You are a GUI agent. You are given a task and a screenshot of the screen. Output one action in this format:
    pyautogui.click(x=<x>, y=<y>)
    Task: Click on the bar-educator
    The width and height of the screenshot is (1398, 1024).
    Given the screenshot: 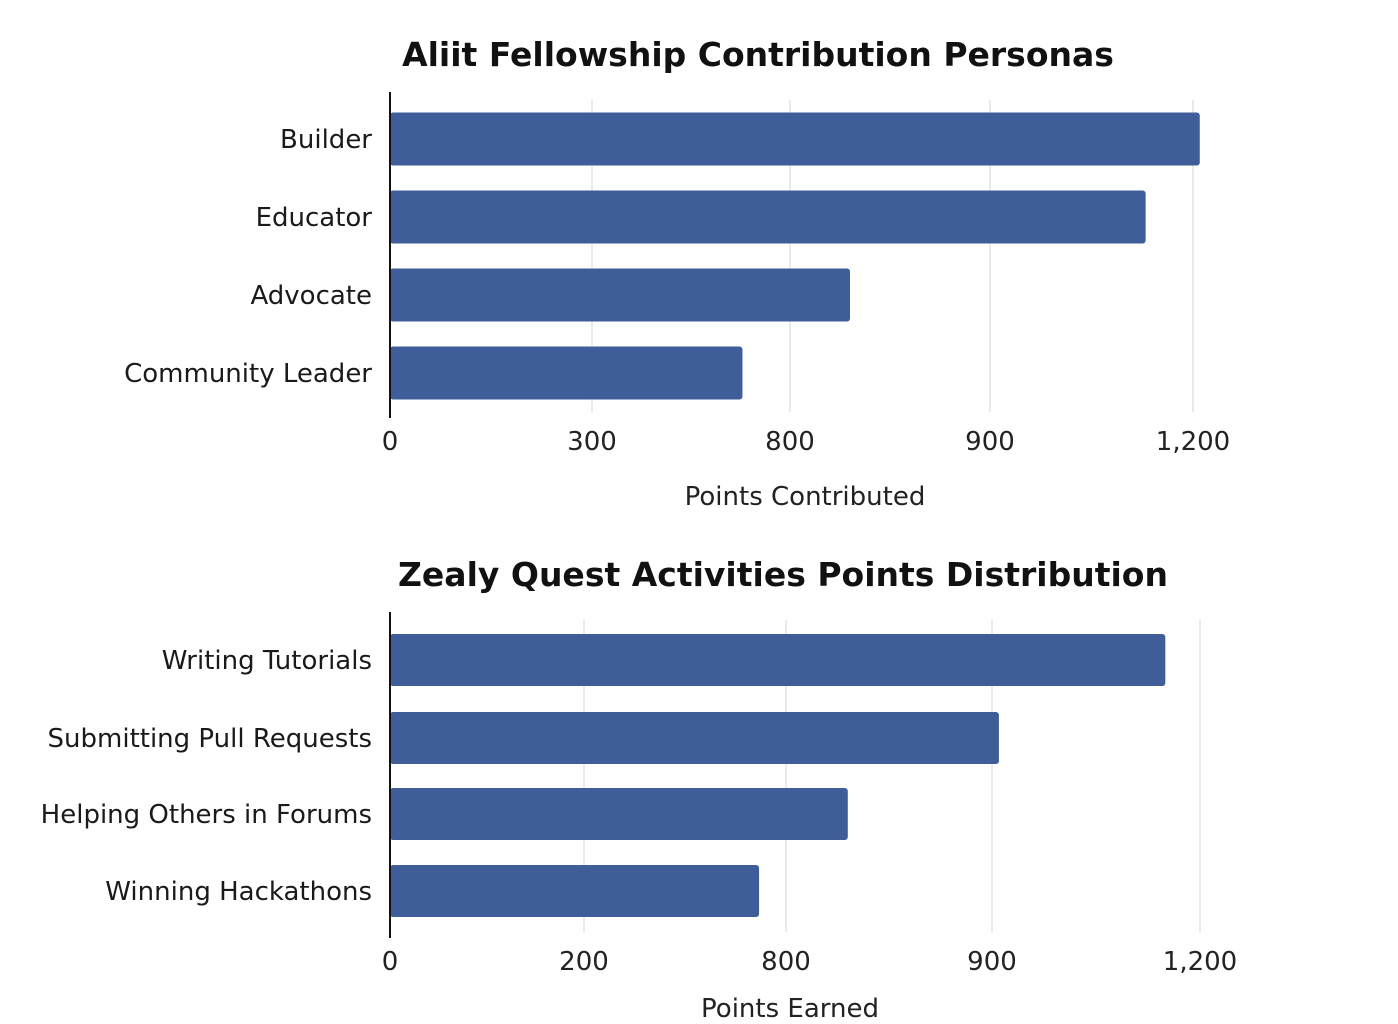 What is the action you would take?
    pyautogui.click(x=768, y=217)
    